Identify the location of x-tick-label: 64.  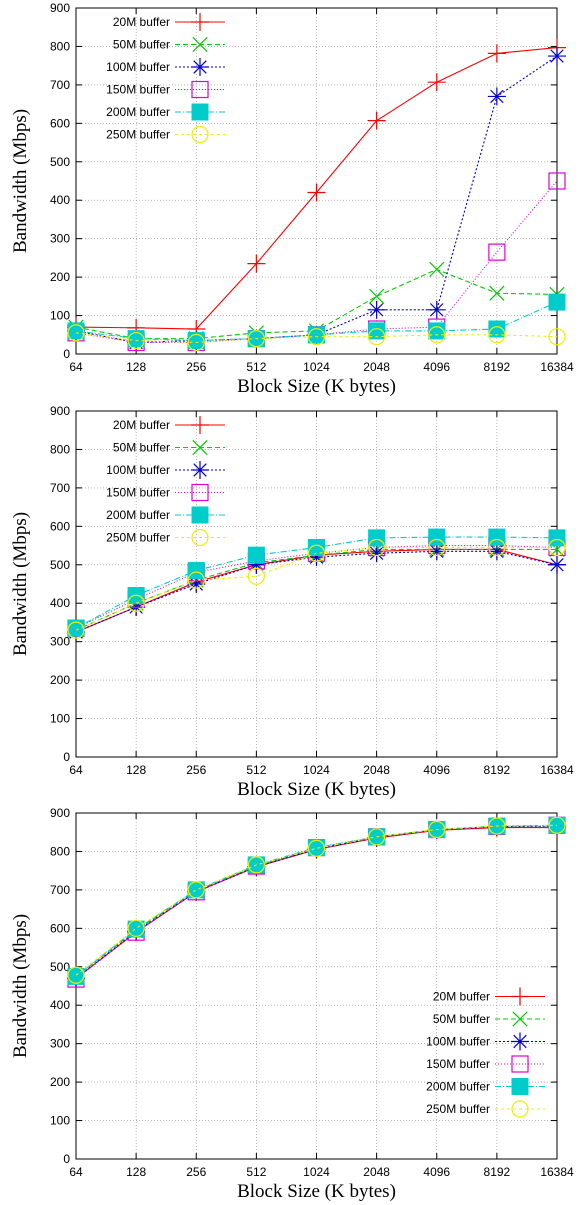
(76, 367).